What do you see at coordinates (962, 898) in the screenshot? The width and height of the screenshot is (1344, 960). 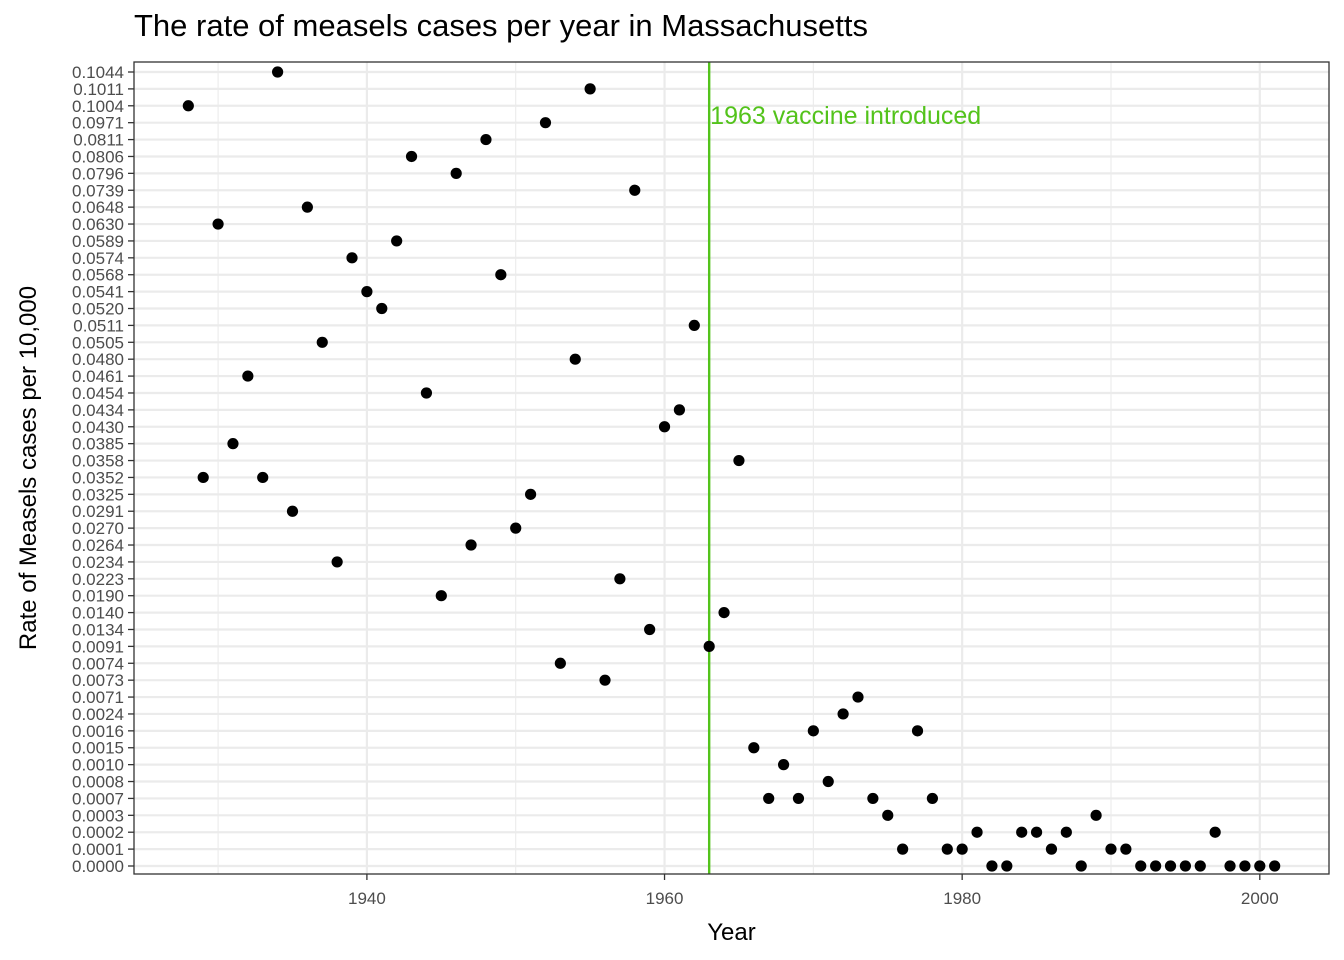 I see `x-tick-label: 1980` at bounding box center [962, 898].